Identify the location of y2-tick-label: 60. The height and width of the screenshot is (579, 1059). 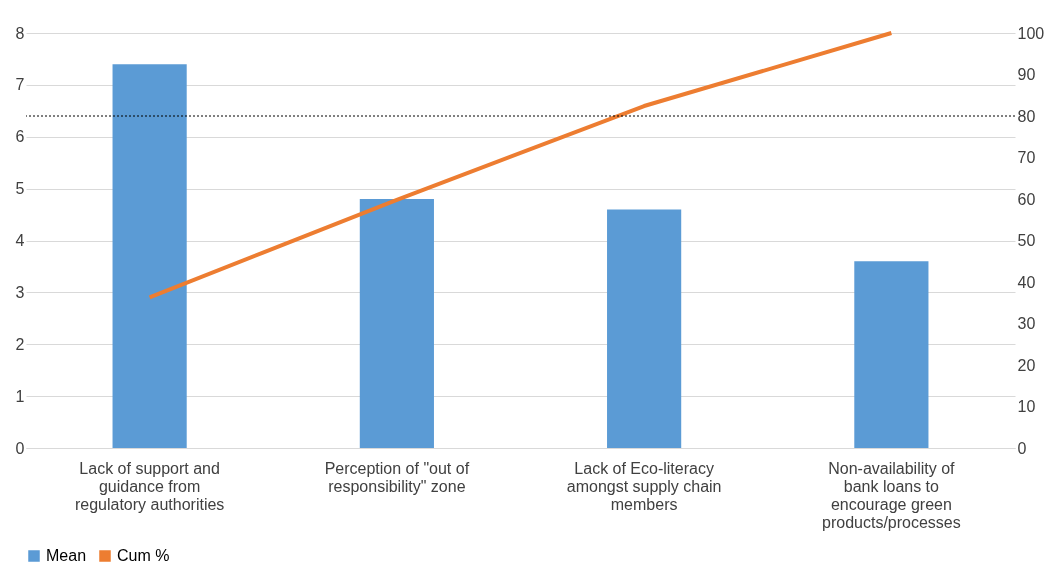
(1026, 199).